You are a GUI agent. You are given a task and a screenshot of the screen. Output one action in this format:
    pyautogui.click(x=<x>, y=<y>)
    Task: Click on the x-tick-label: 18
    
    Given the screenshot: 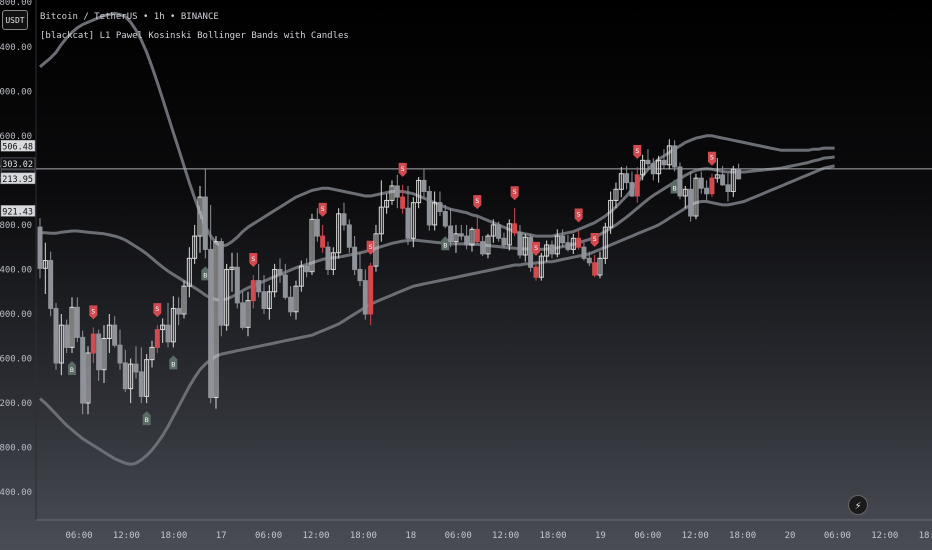 What is the action you would take?
    pyautogui.click(x=410, y=536)
    